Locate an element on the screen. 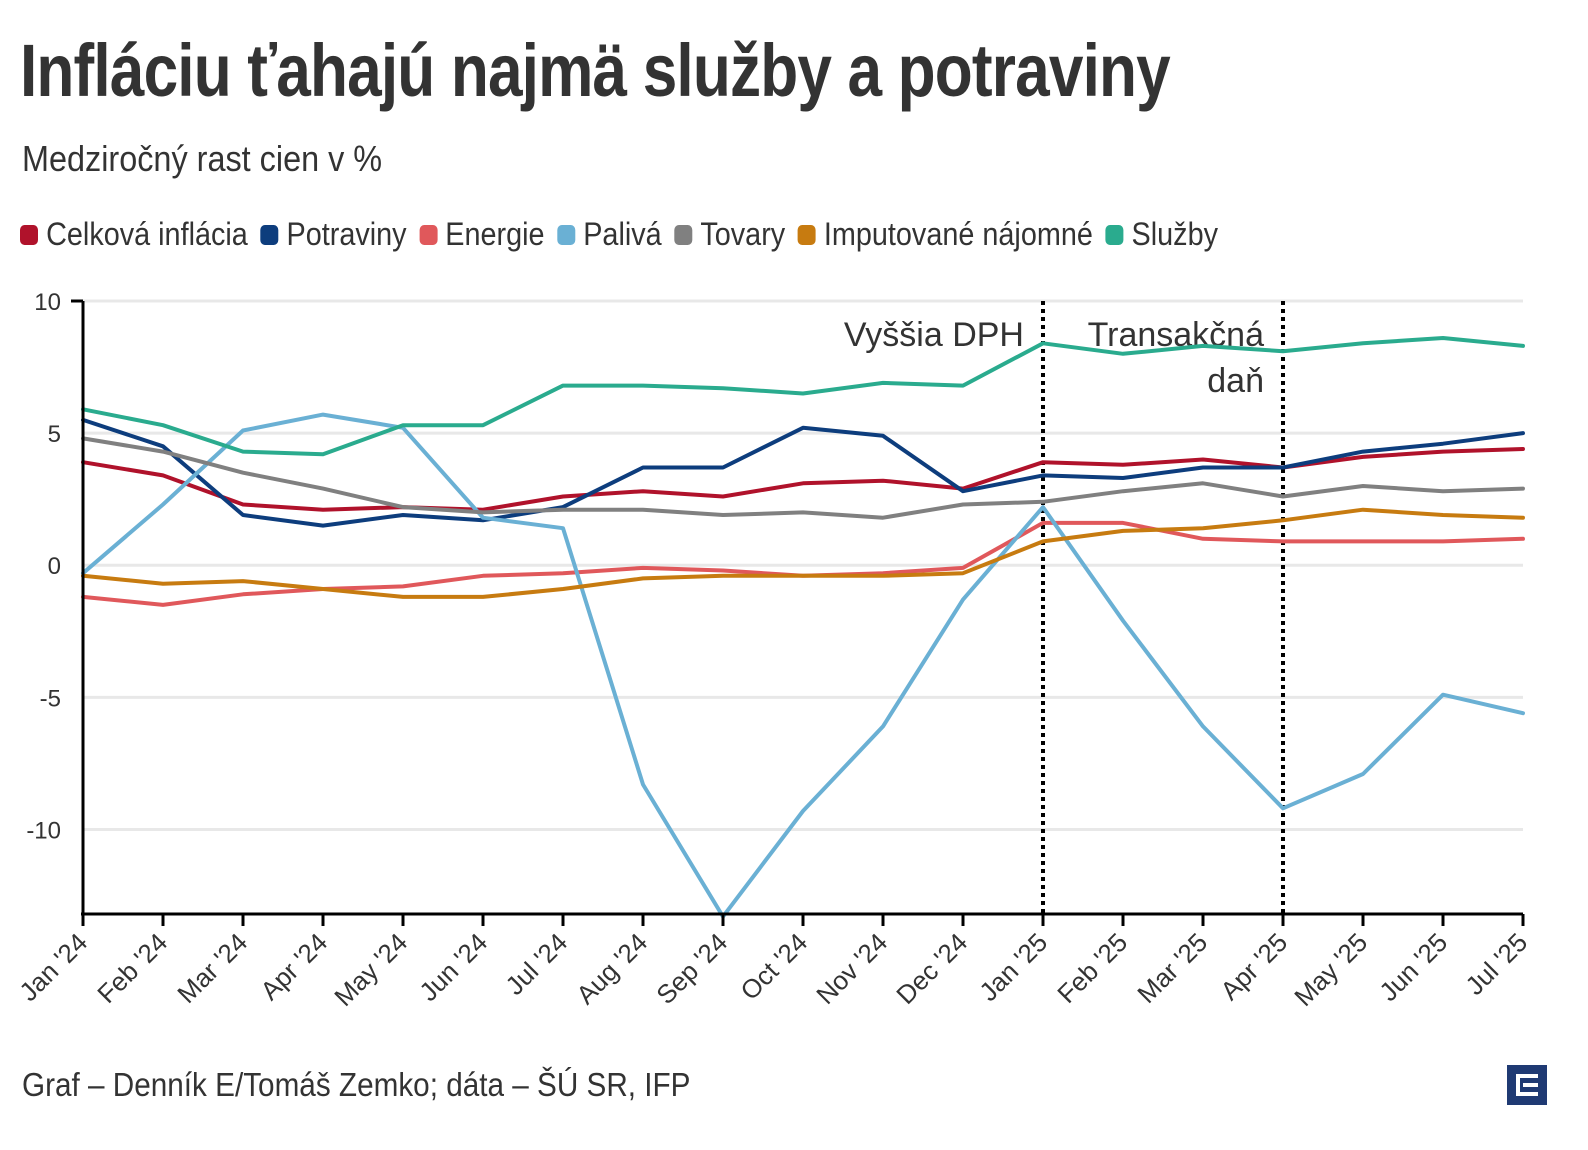 The width and height of the screenshot is (1588, 1150). x-tick-label: Apr '25 is located at coordinates (1253, 966).